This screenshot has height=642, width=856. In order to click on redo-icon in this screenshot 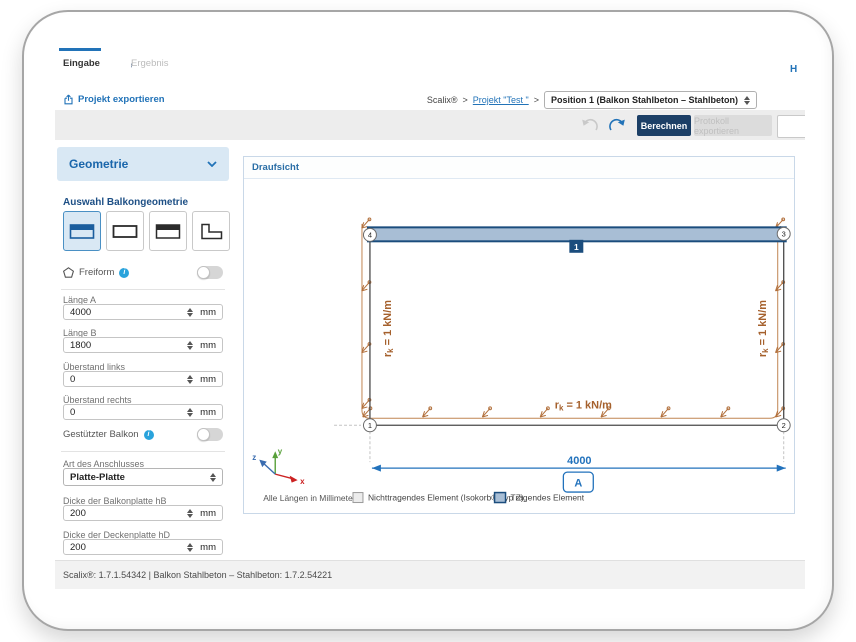, I will do `click(617, 124)`.